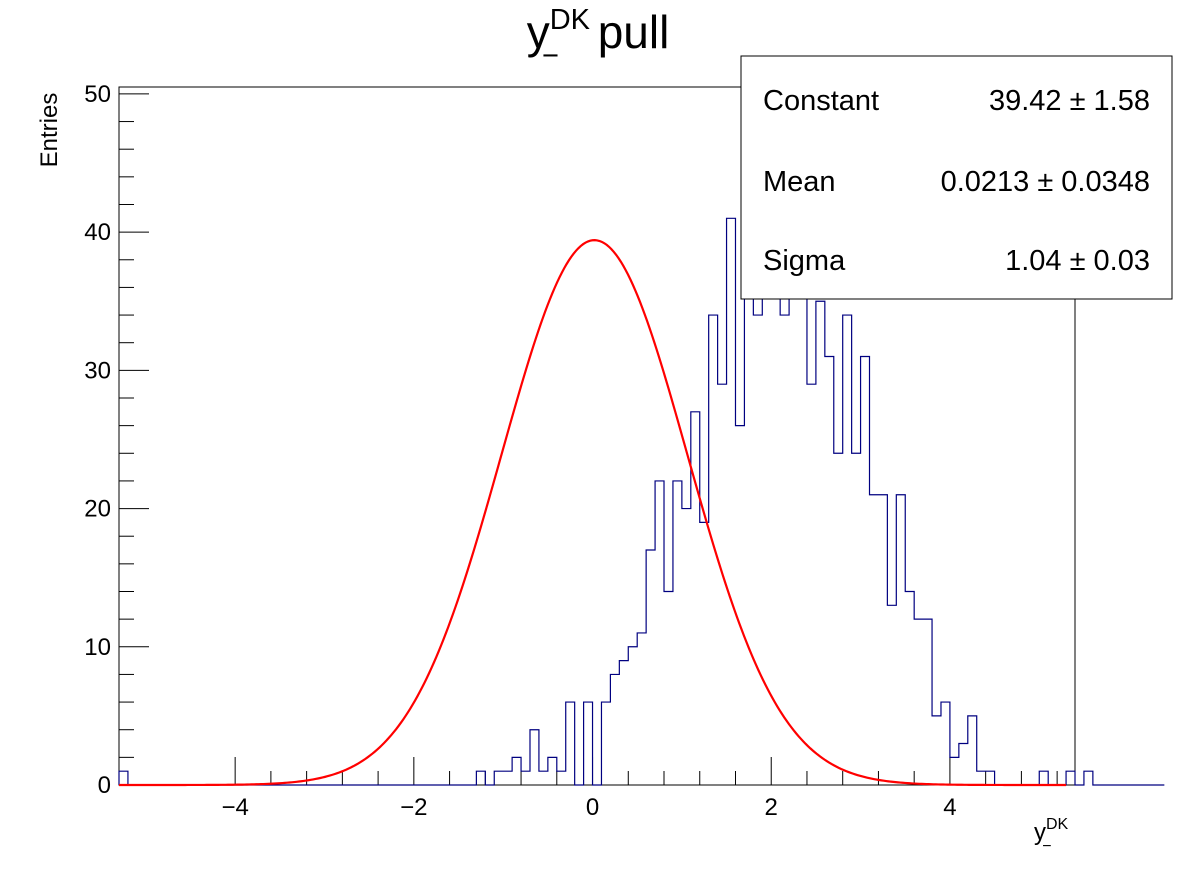  I want to click on stat-label-mean: Mean, so click(799, 182).